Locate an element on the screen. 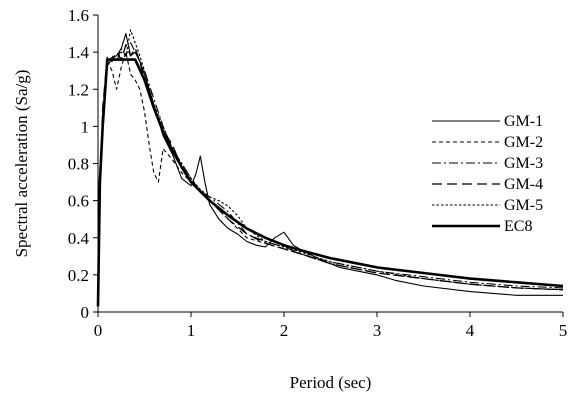 This screenshot has height=394, width=569. x-axis-title: Period (sec) is located at coordinates (331, 382).